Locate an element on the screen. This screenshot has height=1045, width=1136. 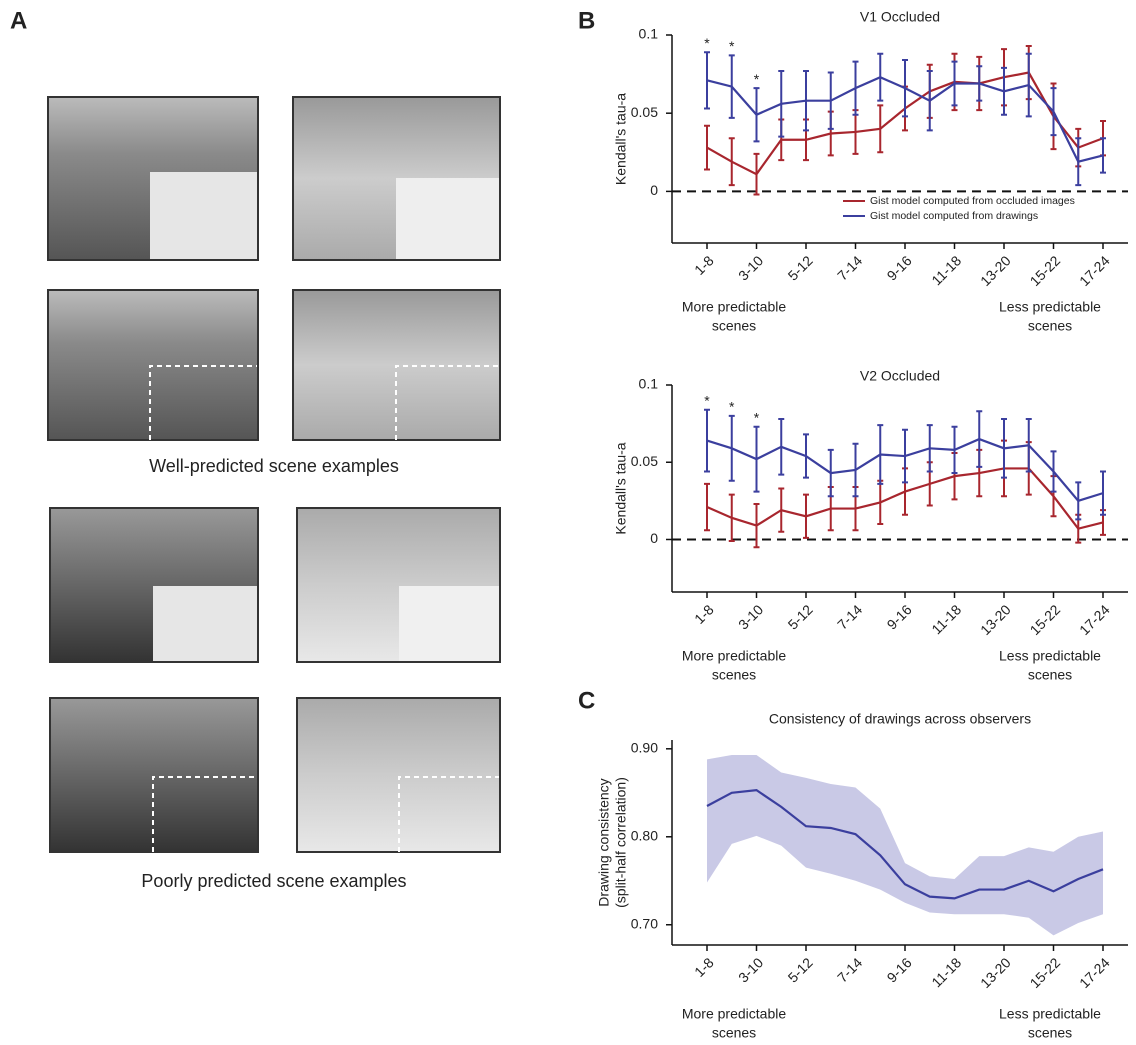
legend-label: Gist model computed from occluded images is located at coordinates (972, 201).